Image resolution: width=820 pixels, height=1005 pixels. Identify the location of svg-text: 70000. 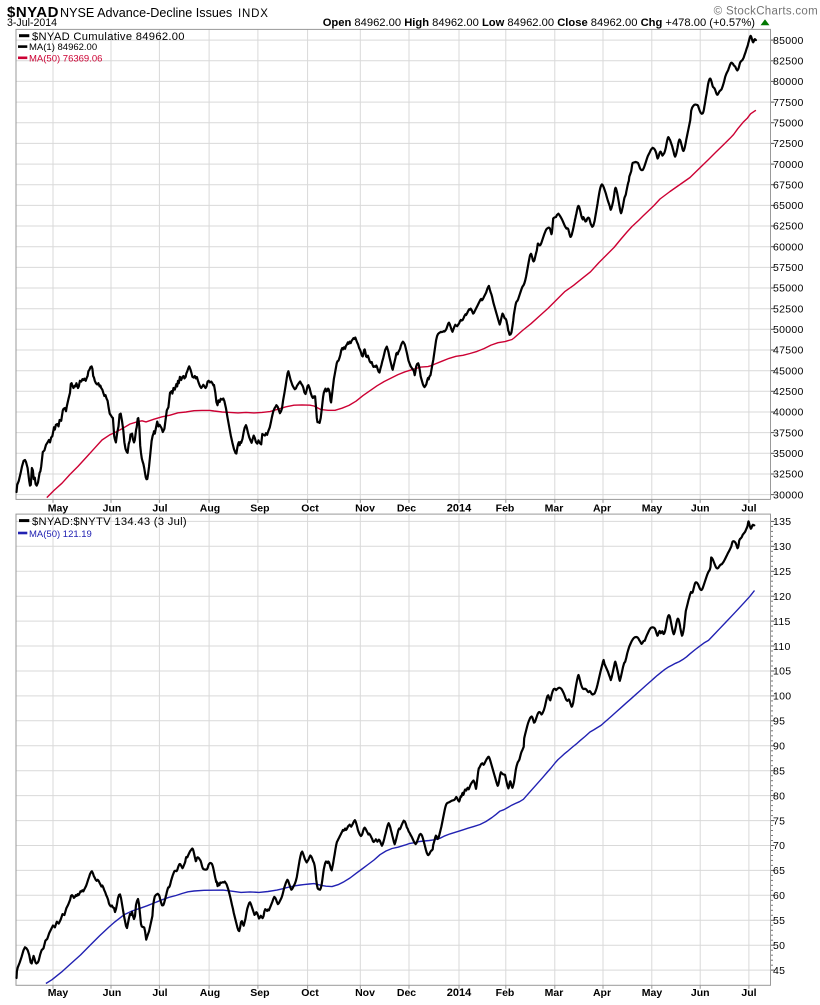
(788, 165).